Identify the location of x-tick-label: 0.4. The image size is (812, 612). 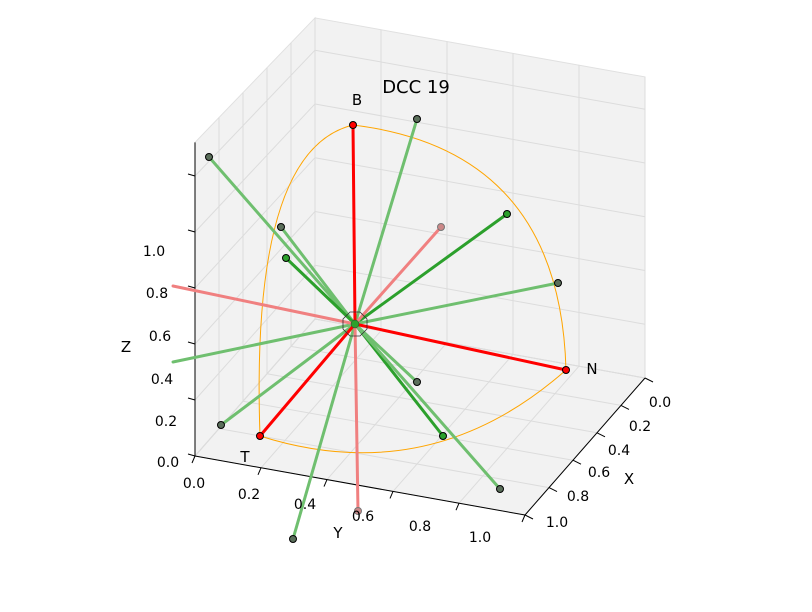
(619, 451).